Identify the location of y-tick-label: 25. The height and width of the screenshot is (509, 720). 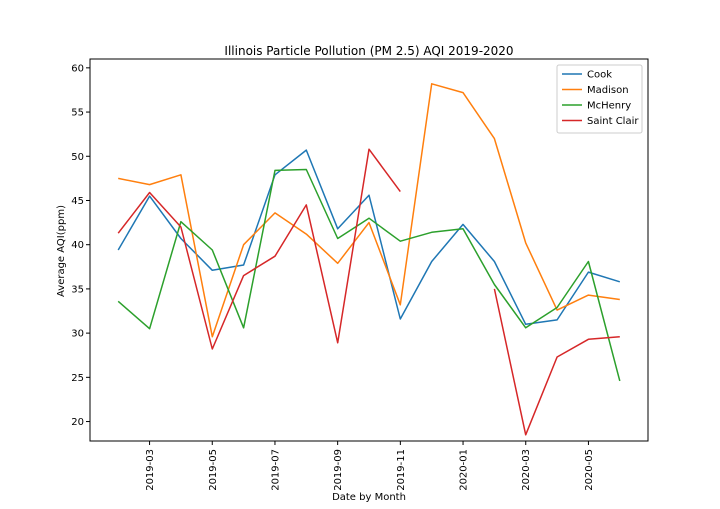
(77, 378).